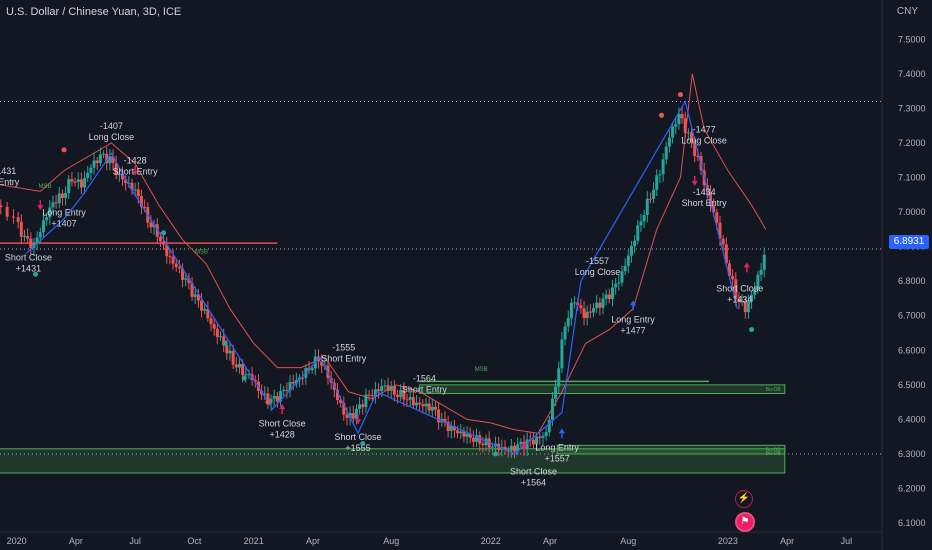 This screenshot has height=550, width=932. I want to click on trade-annotation: Long Entry+1407, so click(64, 218).